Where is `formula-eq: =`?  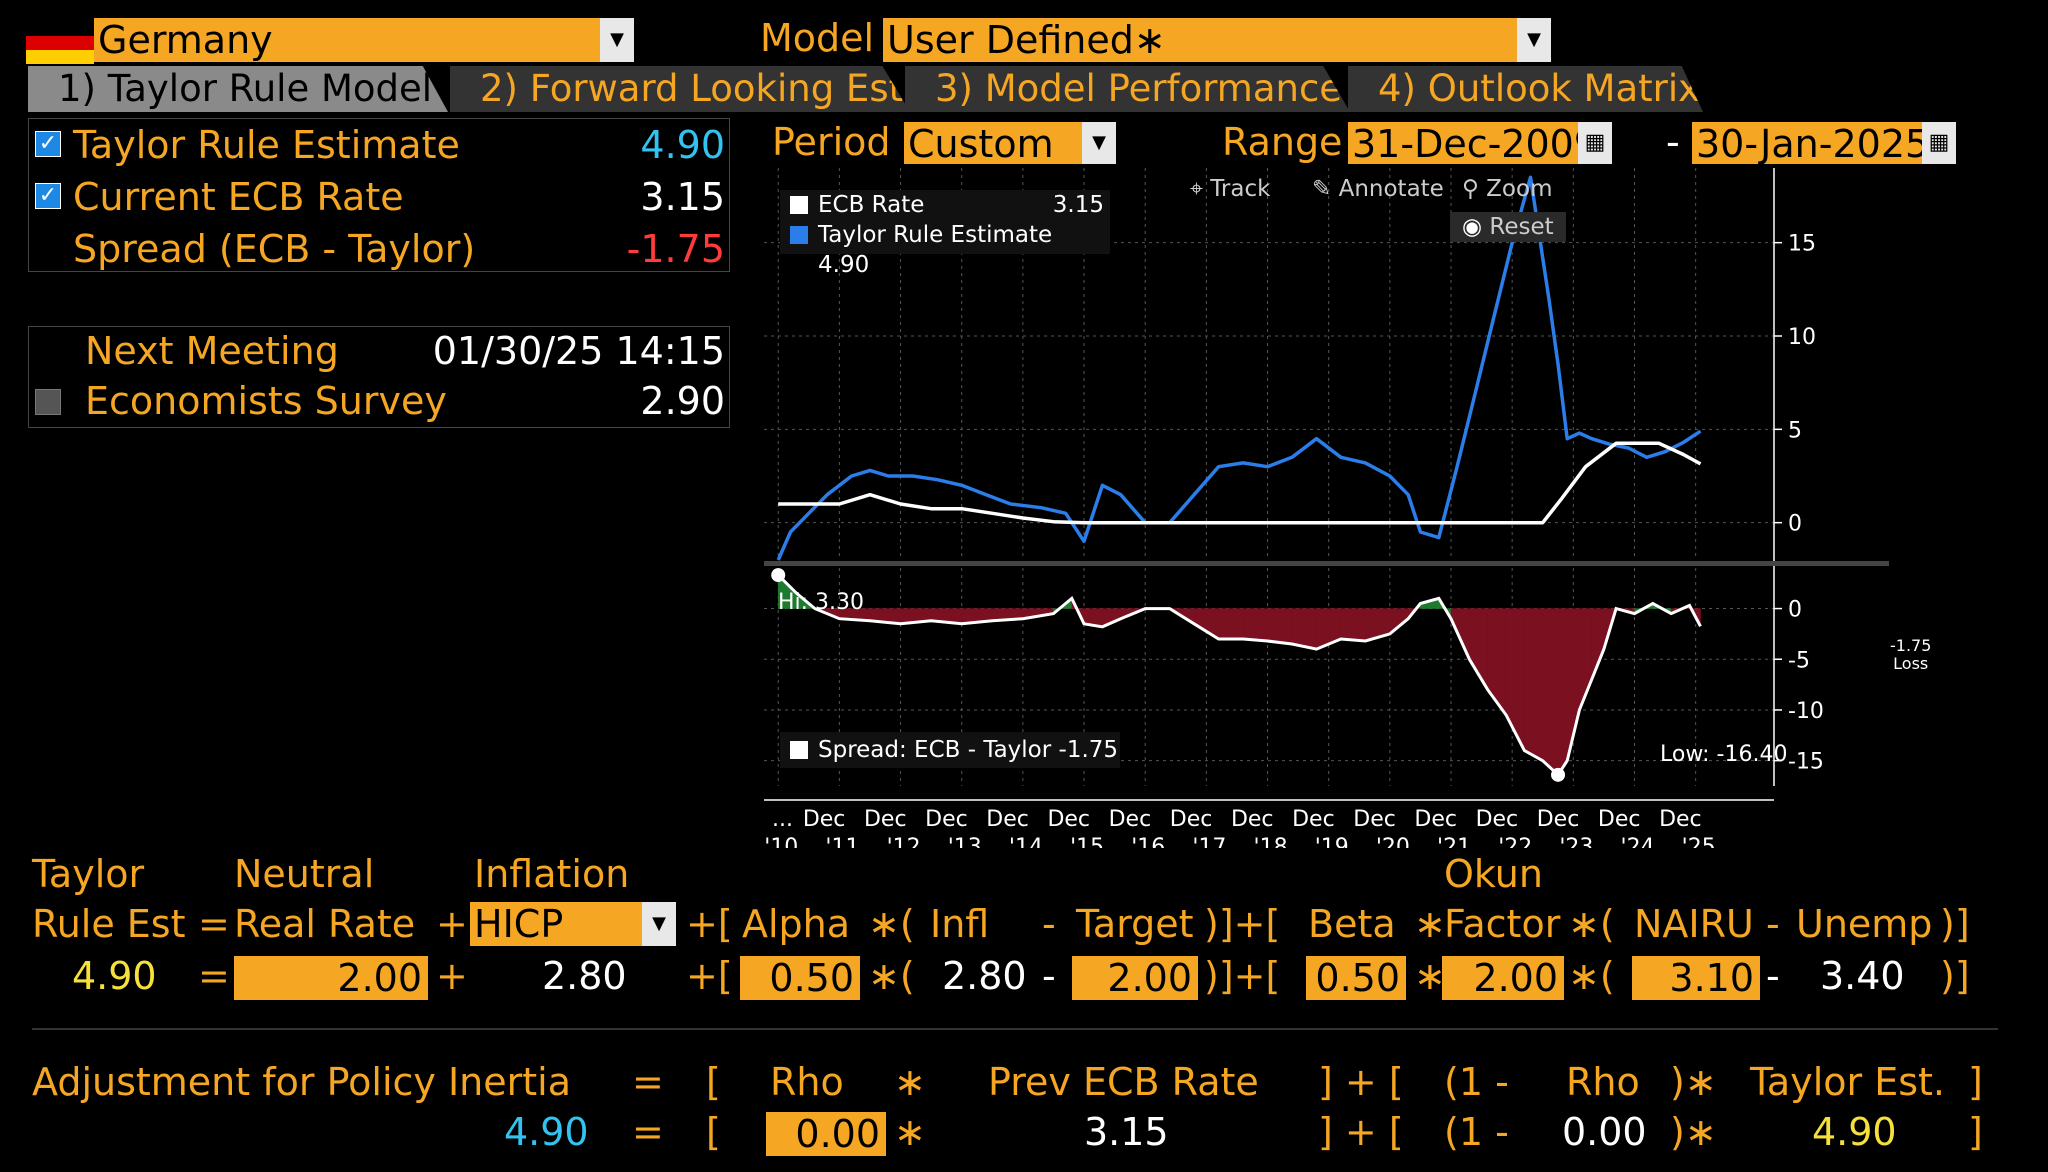 formula-eq: = is located at coordinates (214, 924).